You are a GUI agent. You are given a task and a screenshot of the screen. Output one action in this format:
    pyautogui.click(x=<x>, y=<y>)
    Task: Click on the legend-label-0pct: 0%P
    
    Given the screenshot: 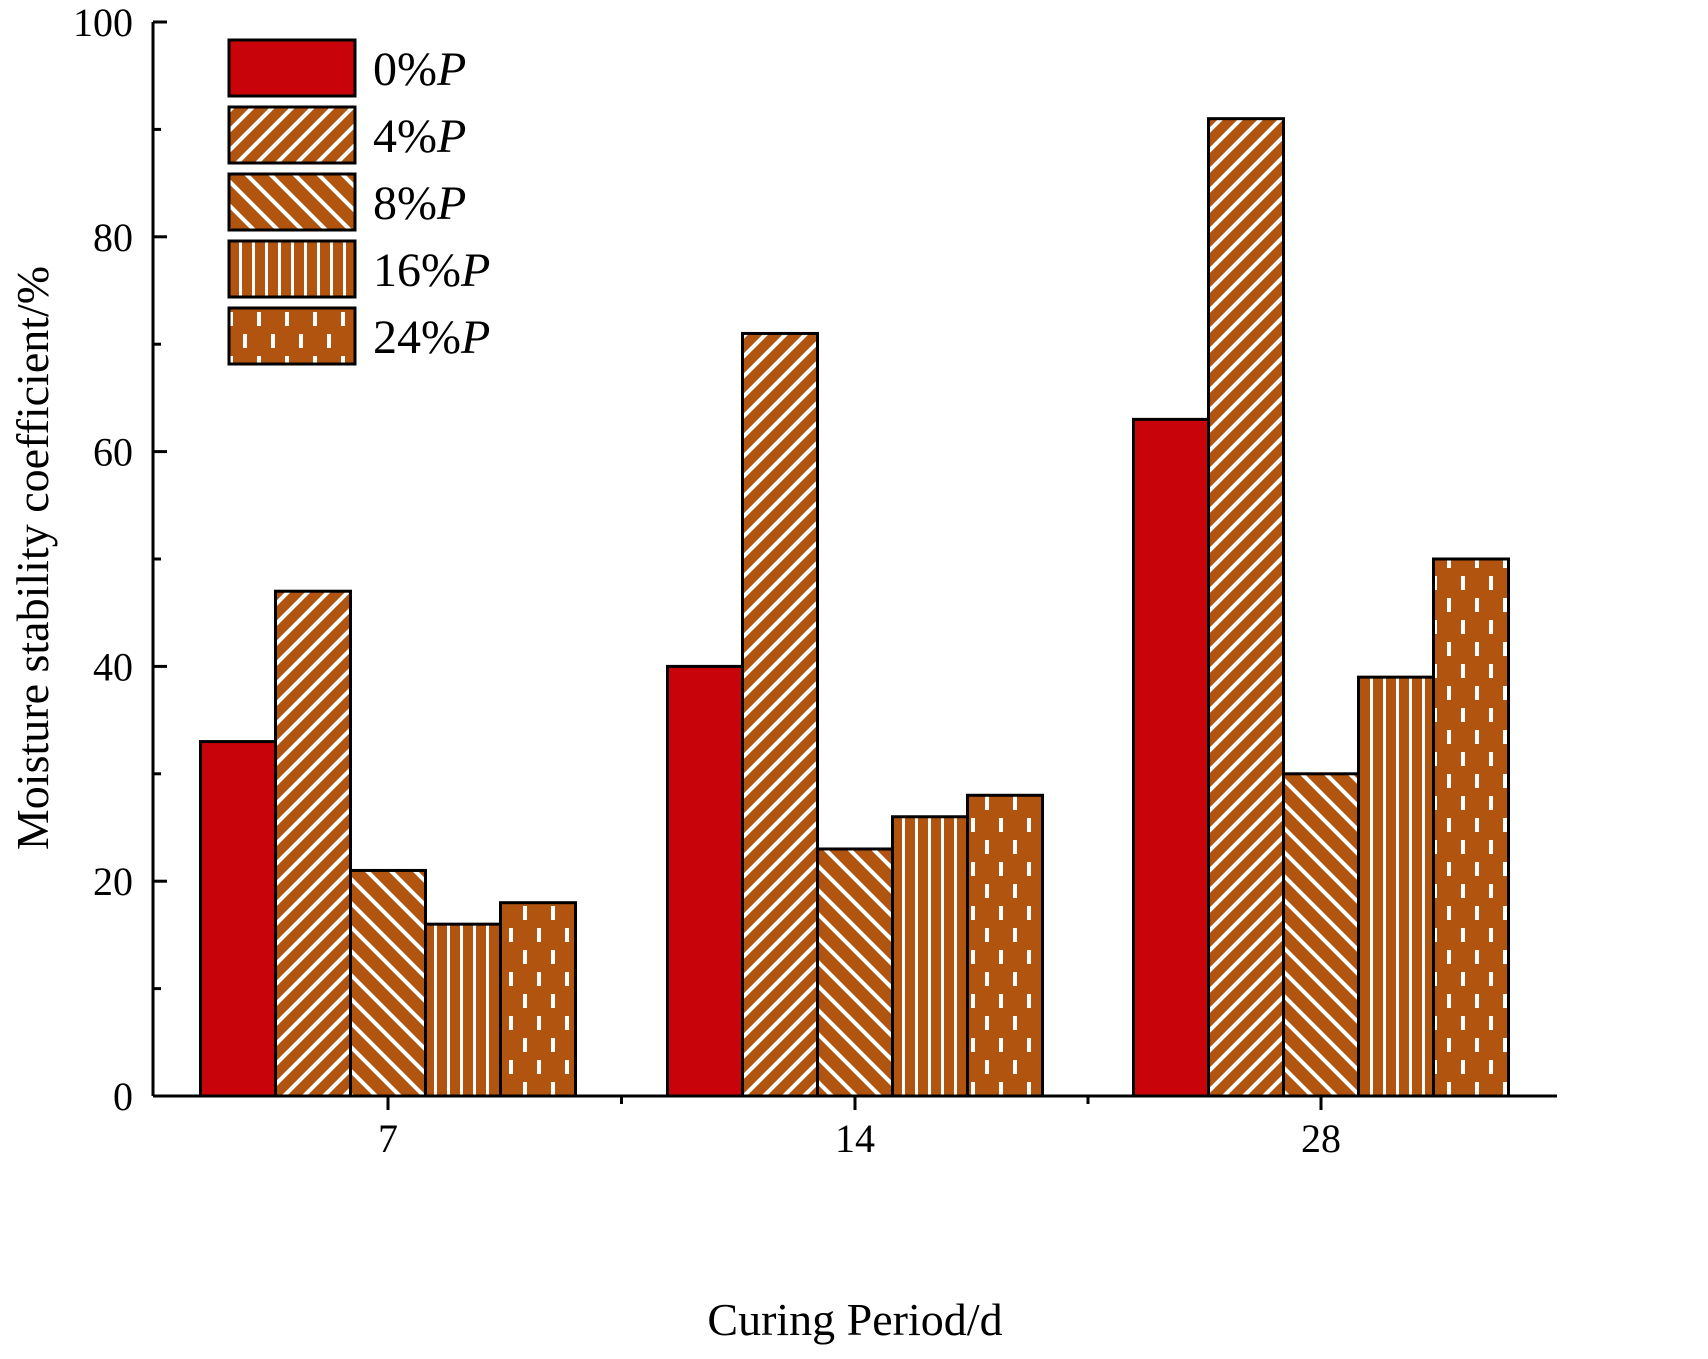 What is the action you would take?
    pyautogui.click(x=419, y=69)
    